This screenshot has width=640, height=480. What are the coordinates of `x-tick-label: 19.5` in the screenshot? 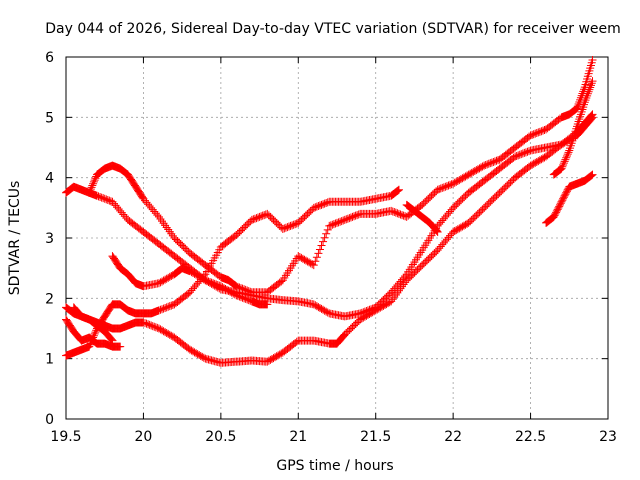 It's located at (65, 437).